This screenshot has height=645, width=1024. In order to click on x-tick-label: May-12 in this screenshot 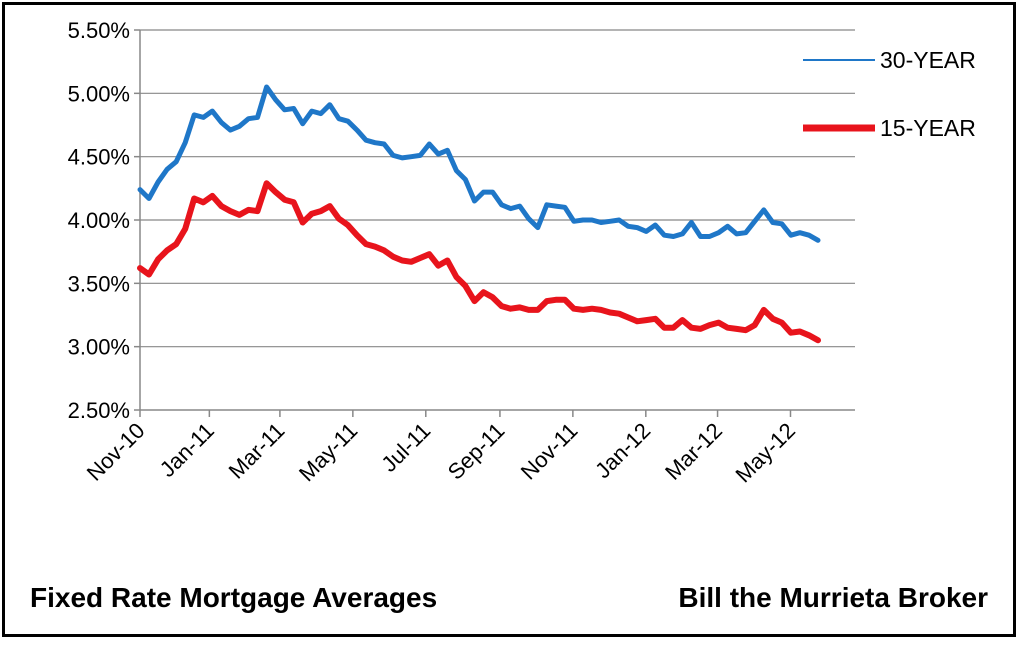, I will do `click(765, 453)`.